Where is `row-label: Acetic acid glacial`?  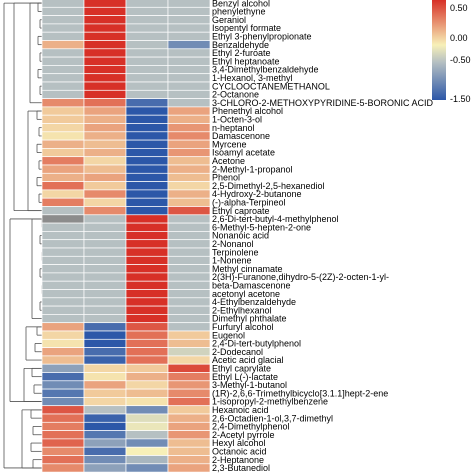 row-label: Acetic acid glacial is located at coordinates (248, 360).